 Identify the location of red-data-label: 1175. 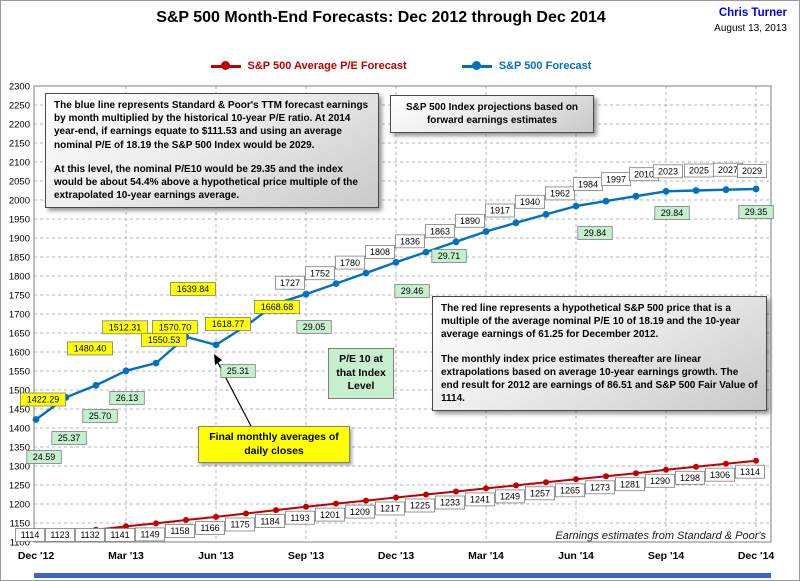
(239, 524).